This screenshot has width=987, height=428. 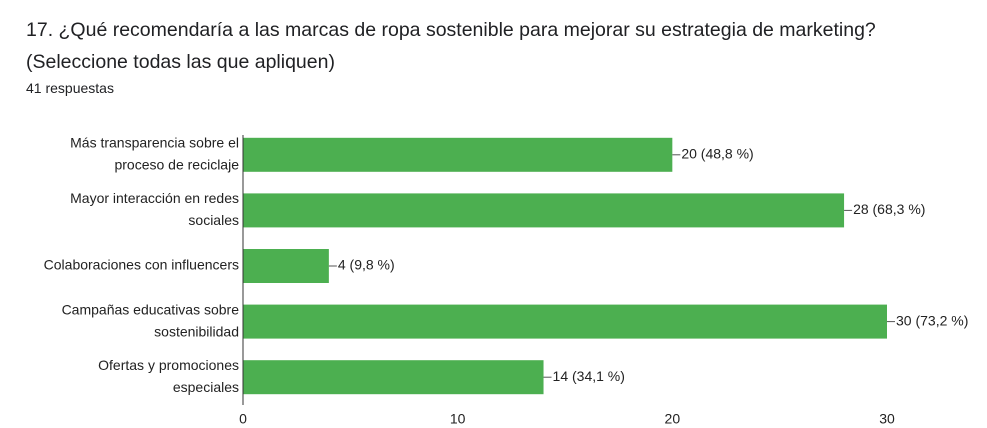 What do you see at coordinates (889, 209) in the screenshot?
I see `value-label: 28 (68,3 %)` at bounding box center [889, 209].